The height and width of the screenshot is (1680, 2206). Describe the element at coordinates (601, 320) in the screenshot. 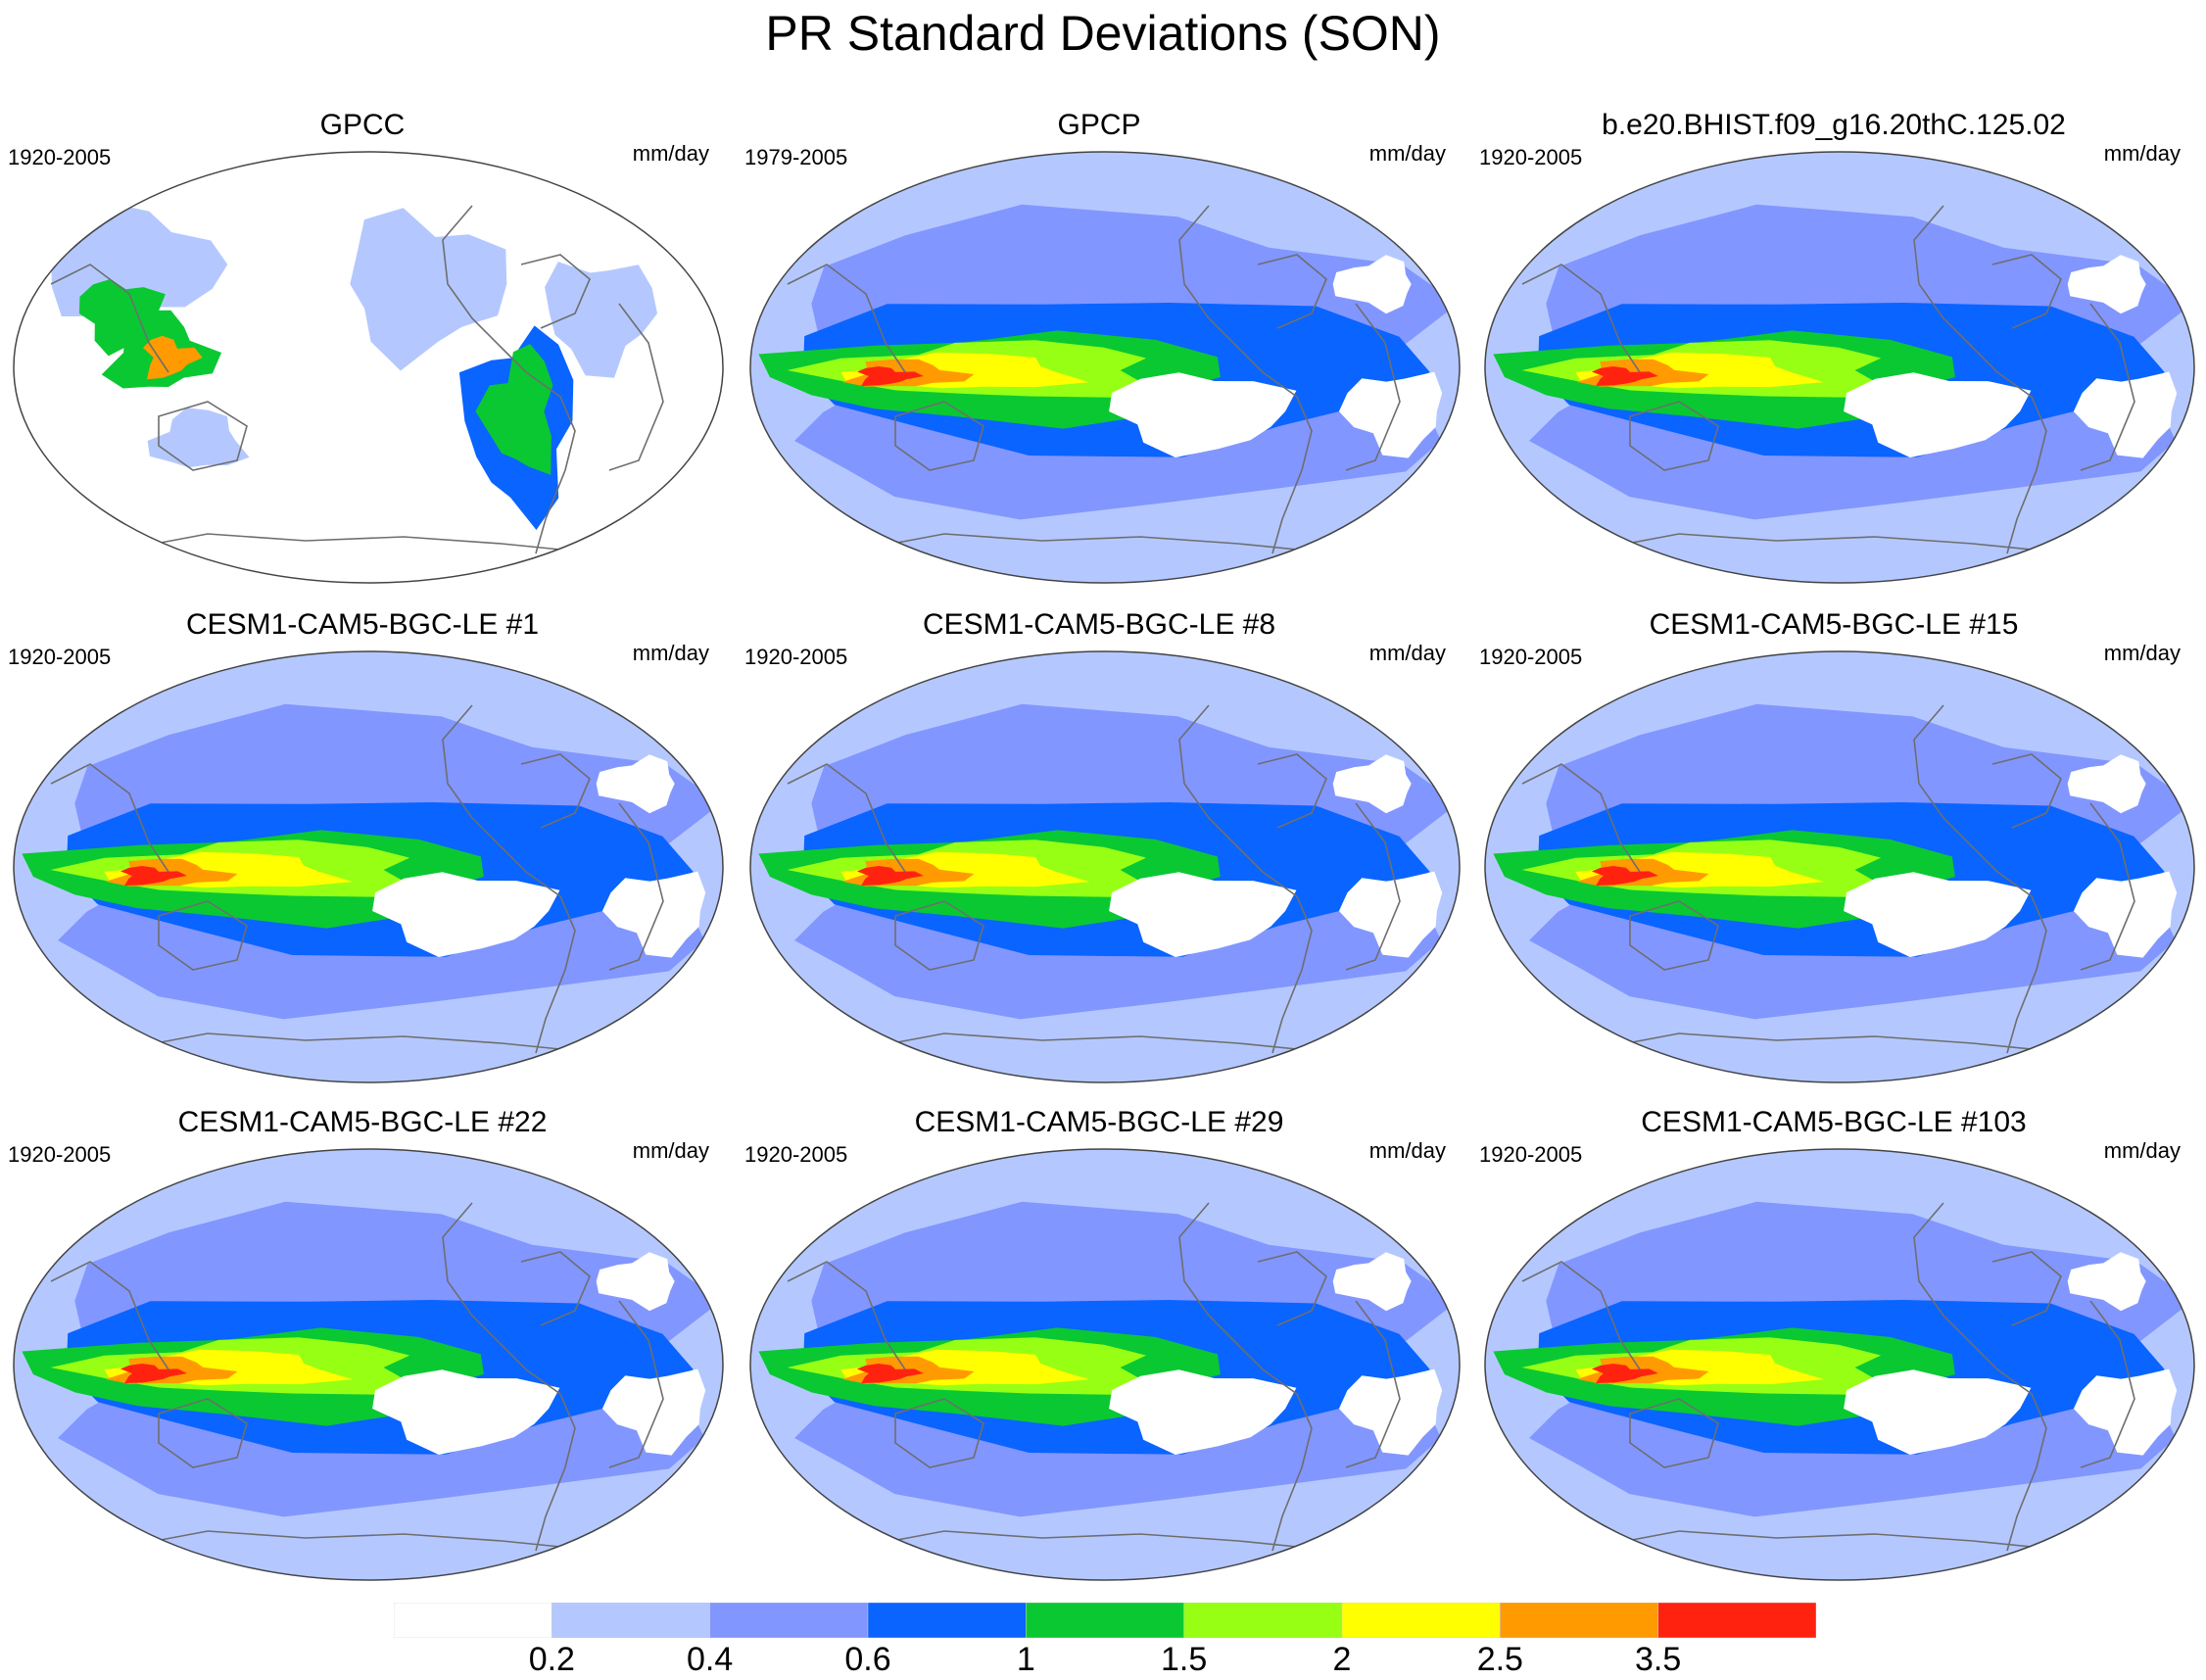

I see `europe-africa-low-band` at that location.